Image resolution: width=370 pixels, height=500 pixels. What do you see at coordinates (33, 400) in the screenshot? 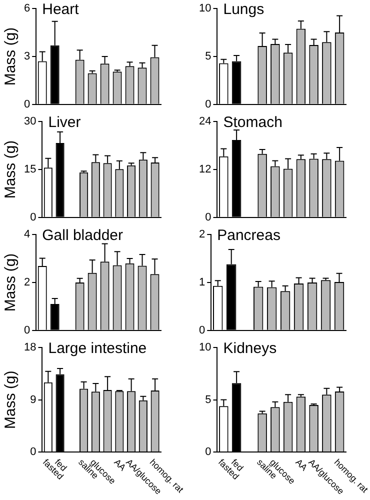
I see `y-tick-label: 9` at bounding box center [33, 400].